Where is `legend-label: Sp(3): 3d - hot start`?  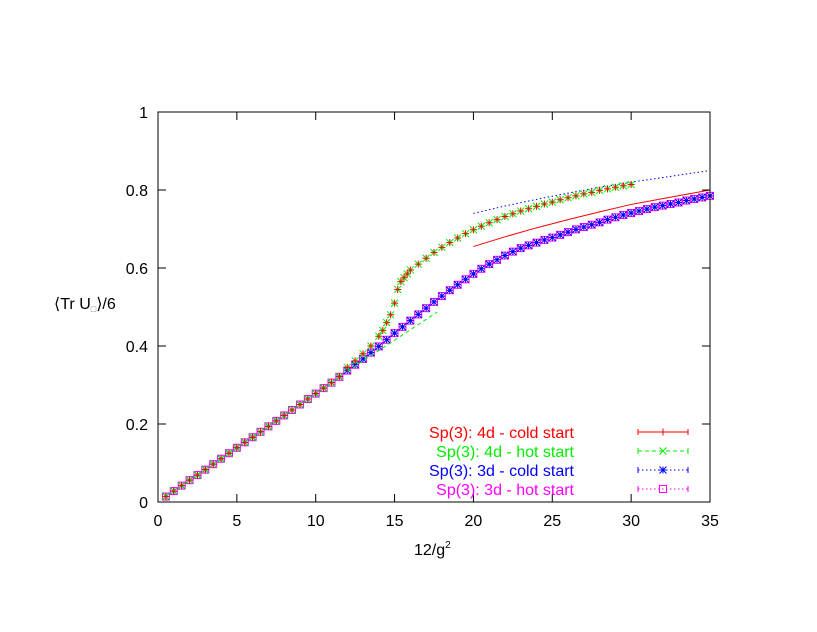
legend-label: Sp(3): 3d - hot start is located at coordinates (505, 490).